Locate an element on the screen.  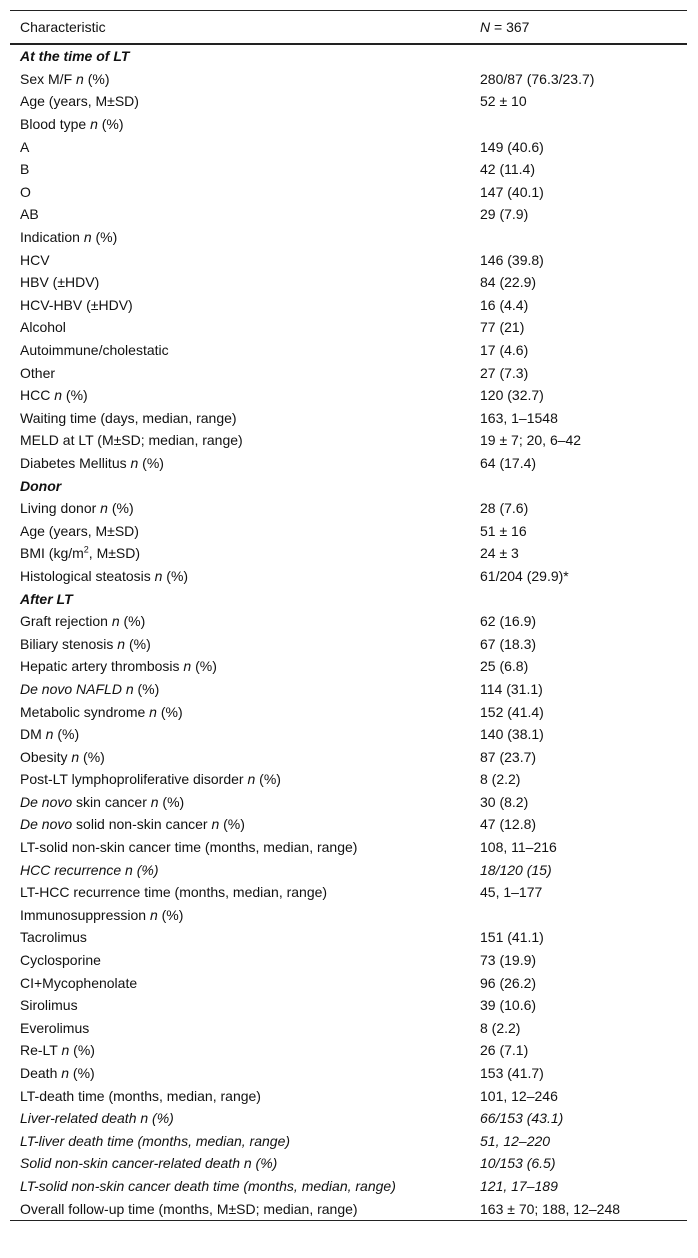
row-label: Metabolic syndrome n (%) is located at coordinates (245, 712).